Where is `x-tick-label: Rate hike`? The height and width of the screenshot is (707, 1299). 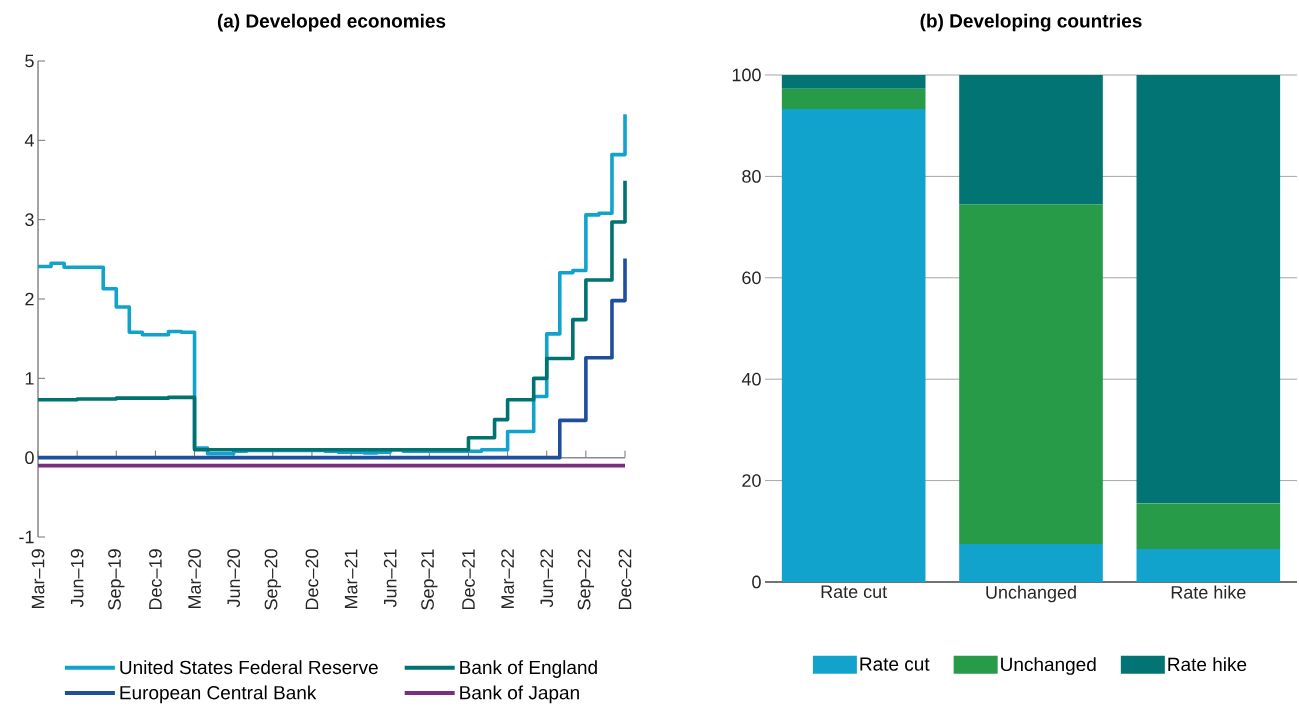 x-tick-label: Rate hike is located at coordinates (1208, 592).